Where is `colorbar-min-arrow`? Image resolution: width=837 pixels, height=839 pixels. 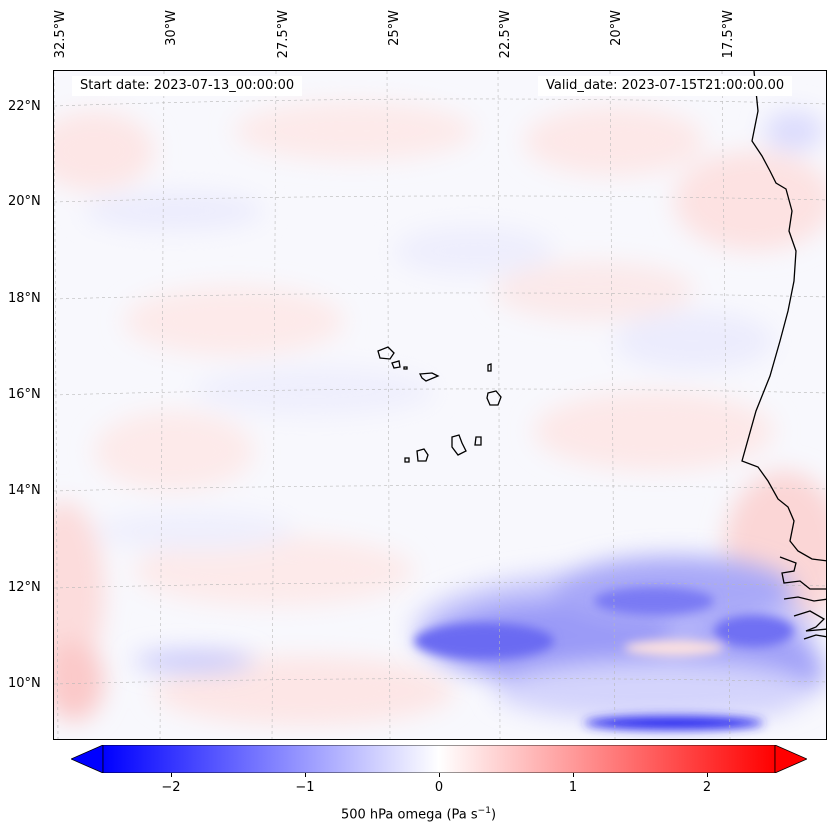 colorbar-min-arrow is located at coordinates (87, 759).